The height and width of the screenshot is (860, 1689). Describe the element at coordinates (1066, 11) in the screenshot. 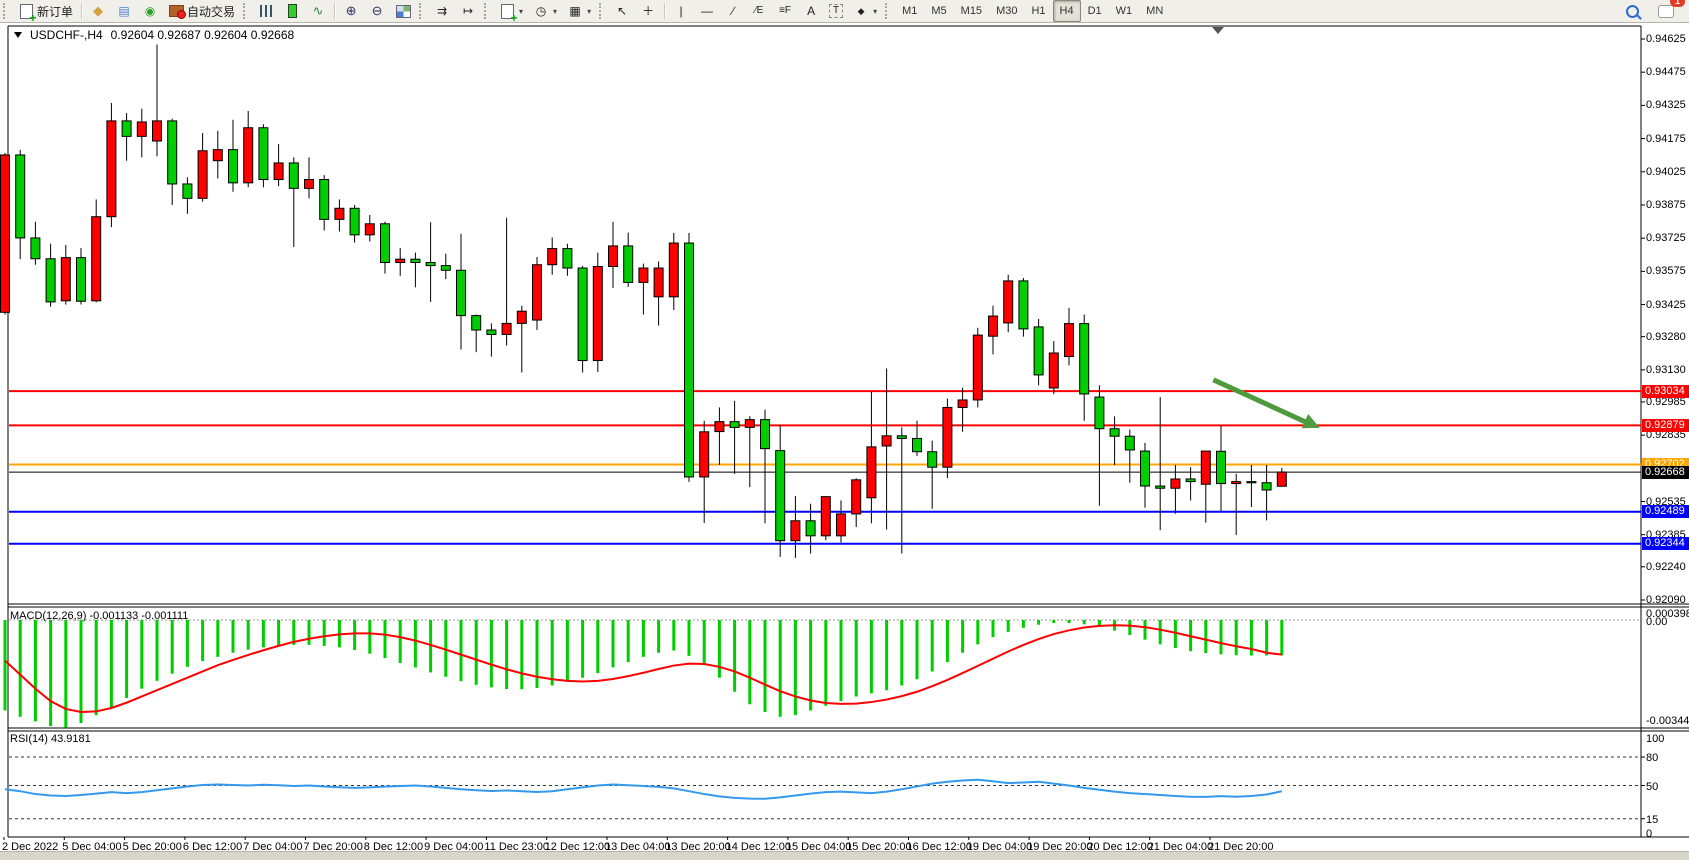

I see `timeframe-button-h4: H4` at that location.